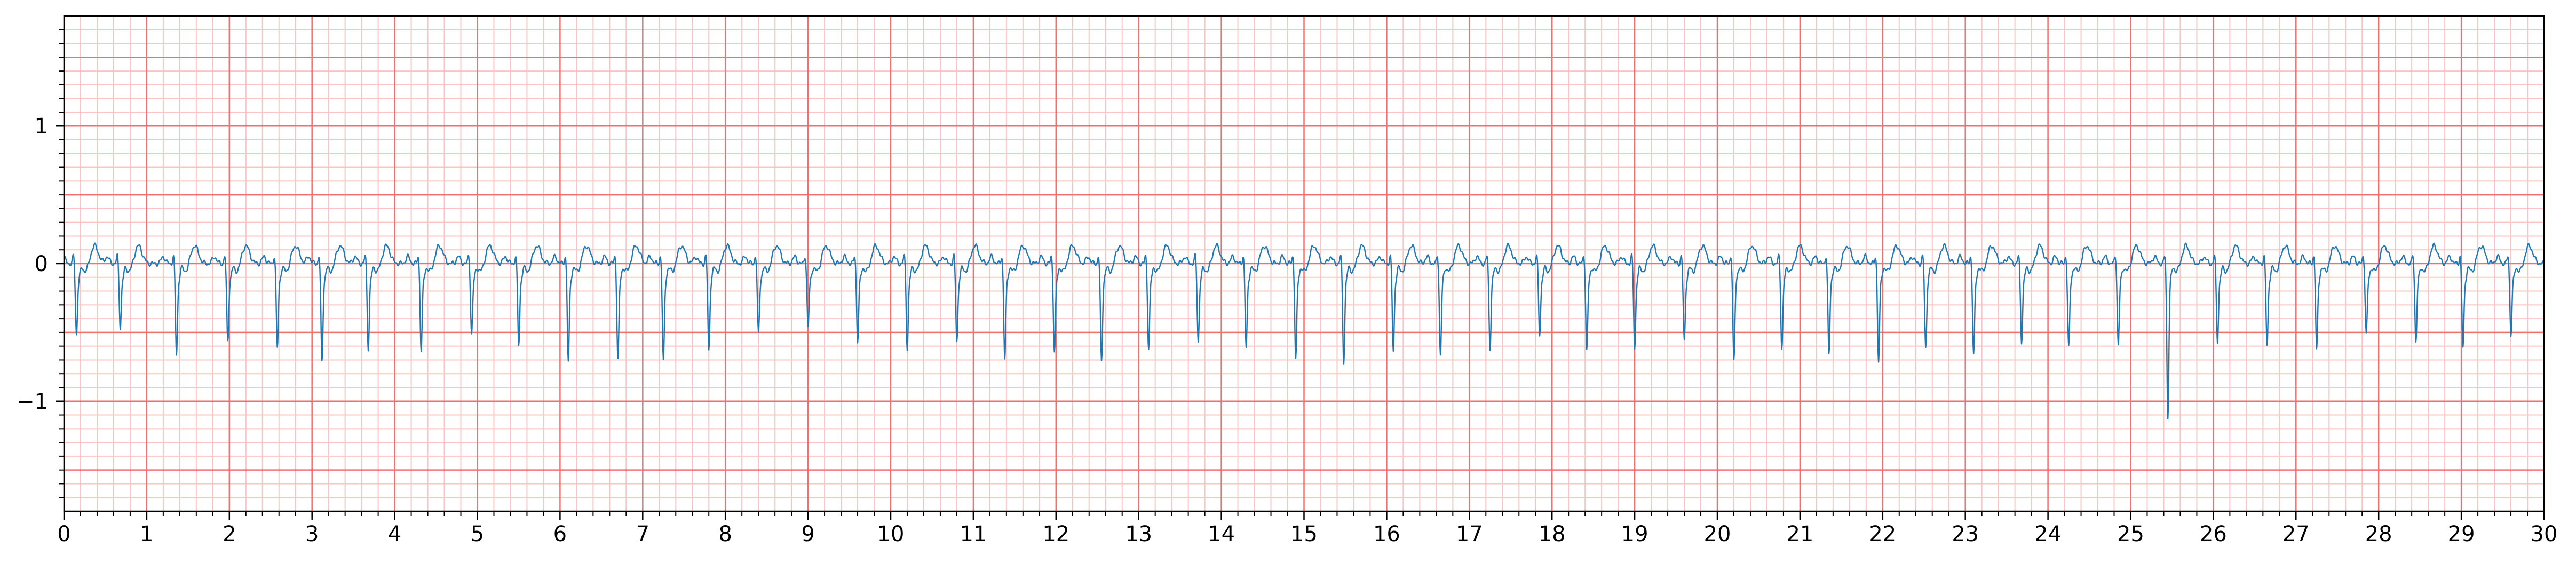  What do you see at coordinates (1882, 534) in the screenshot?
I see `x-tick-label: 22` at bounding box center [1882, 534].